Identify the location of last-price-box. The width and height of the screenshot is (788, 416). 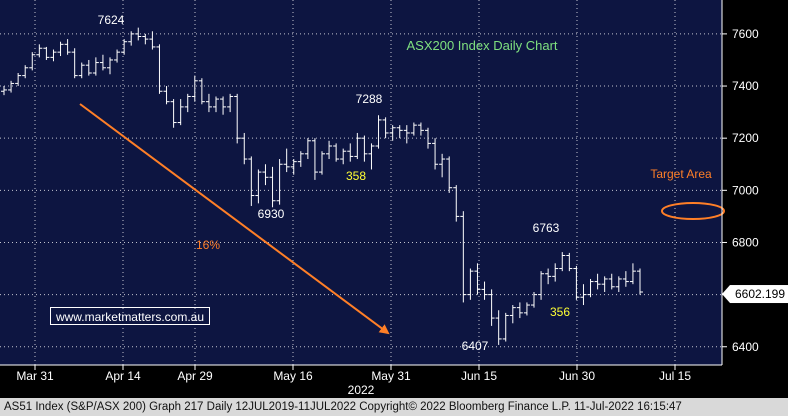
(759, 294).